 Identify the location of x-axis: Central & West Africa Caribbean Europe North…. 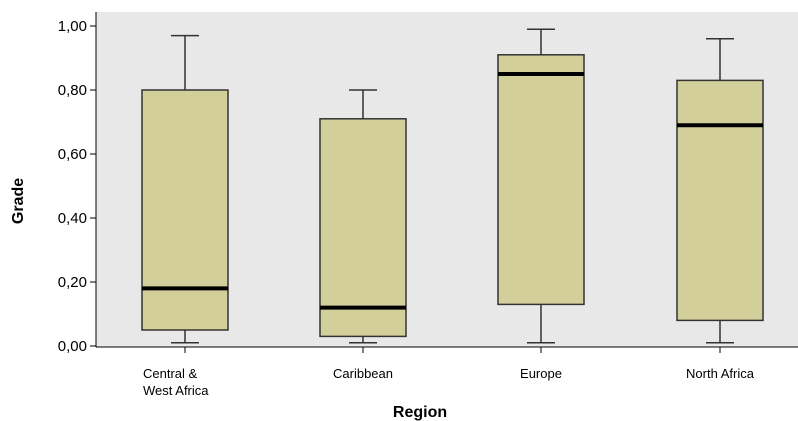
(447, 372).